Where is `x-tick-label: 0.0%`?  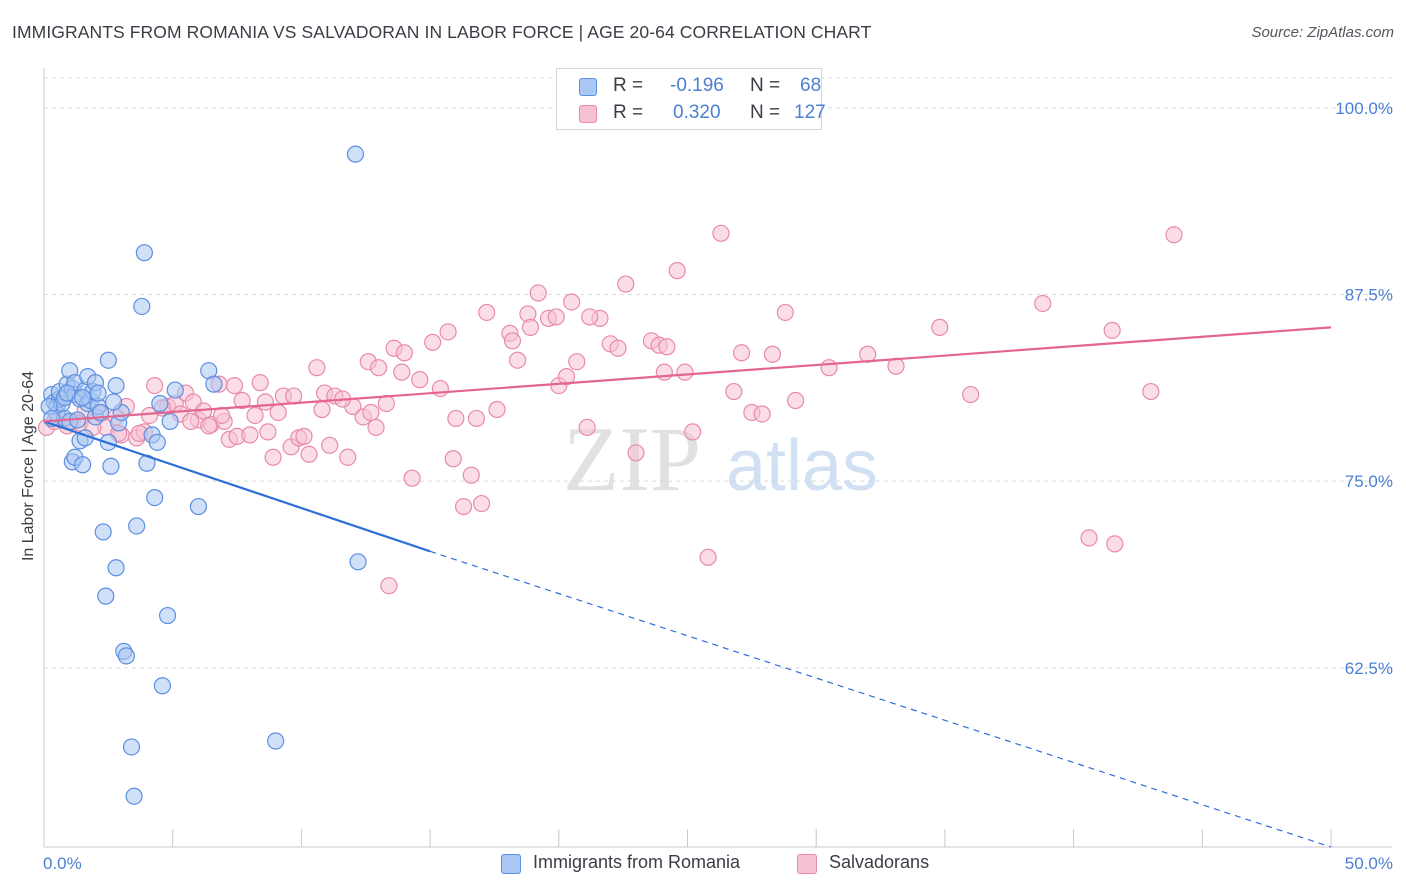
x-tick-label: 0.0% is located at coordinates (62, 863).